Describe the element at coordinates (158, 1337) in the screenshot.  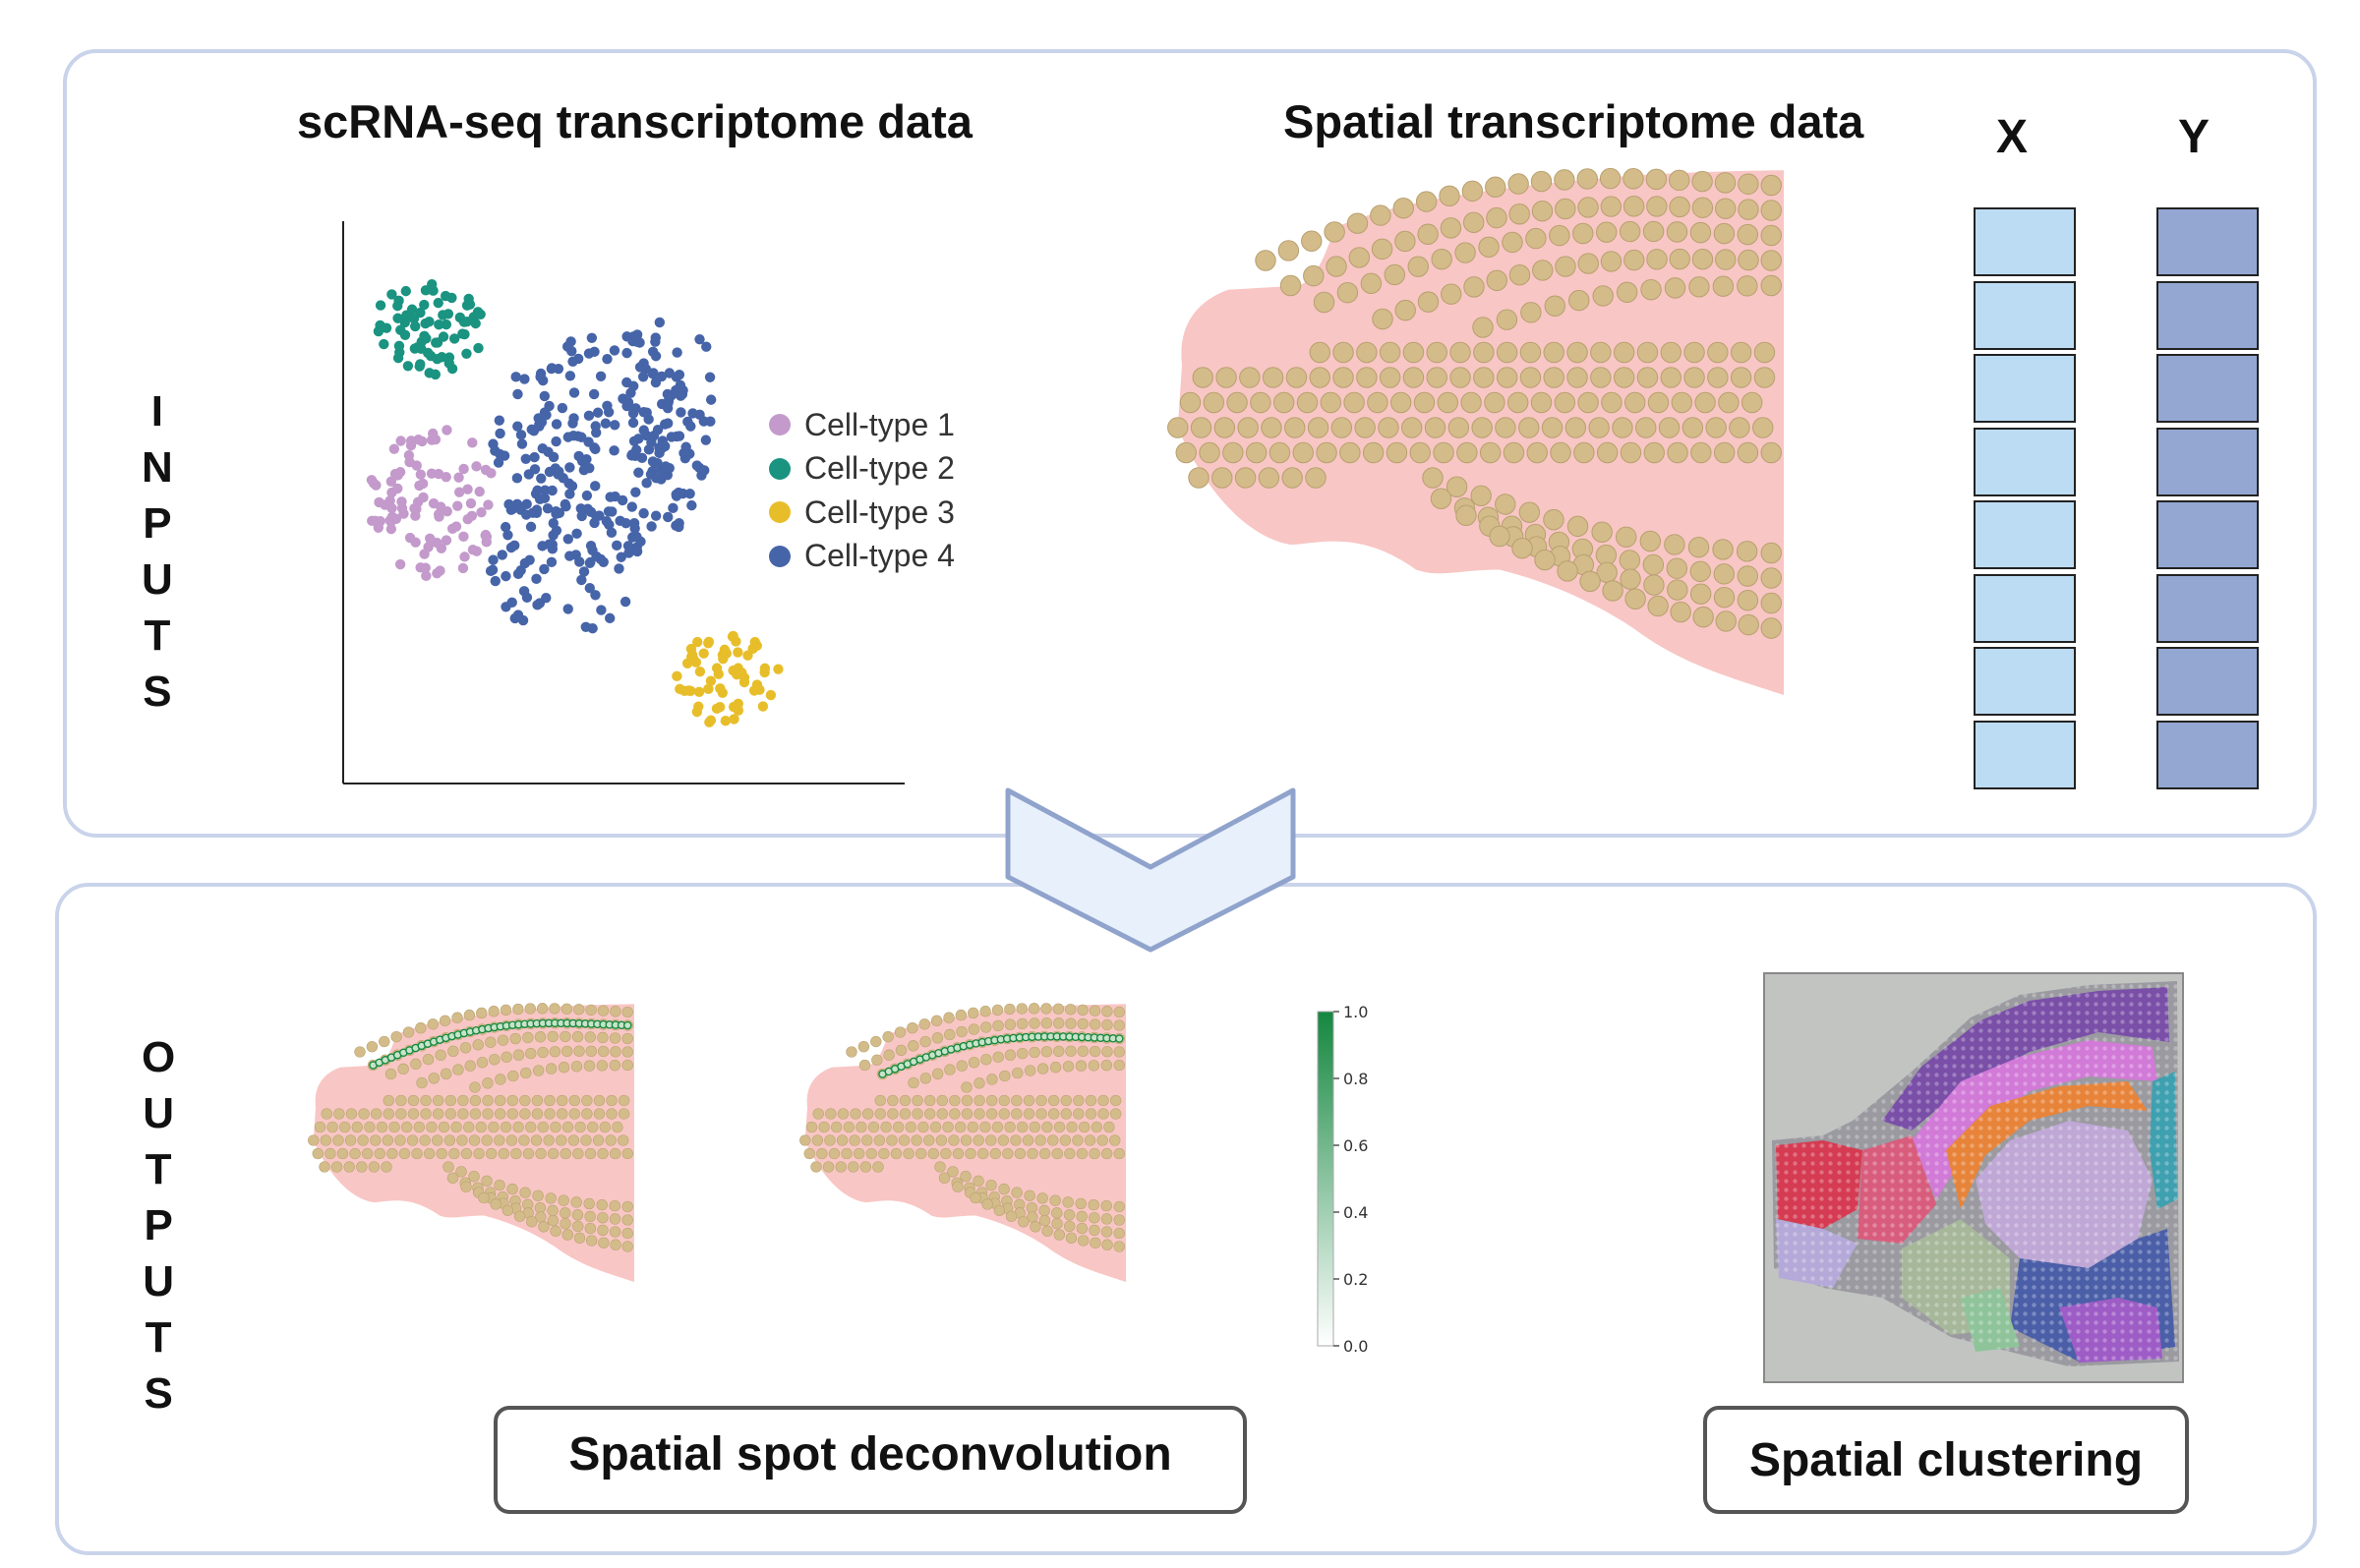
I see `outputs-letter: T` at that location.